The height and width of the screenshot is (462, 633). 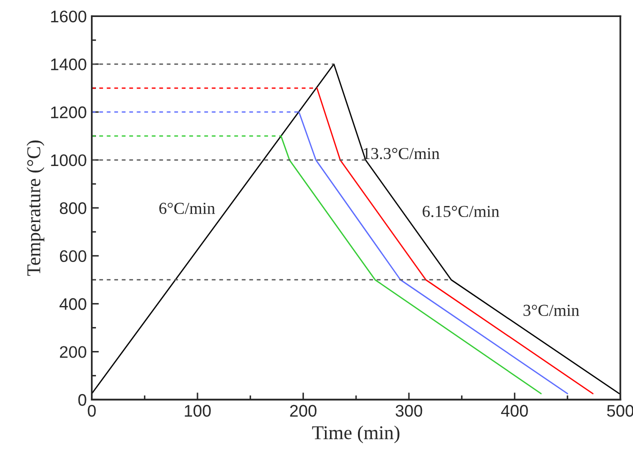 What do you see at coordinates (73, 256) in the screenshot?
I see `y-tick-label: 600` at bounding box center [73, 256].